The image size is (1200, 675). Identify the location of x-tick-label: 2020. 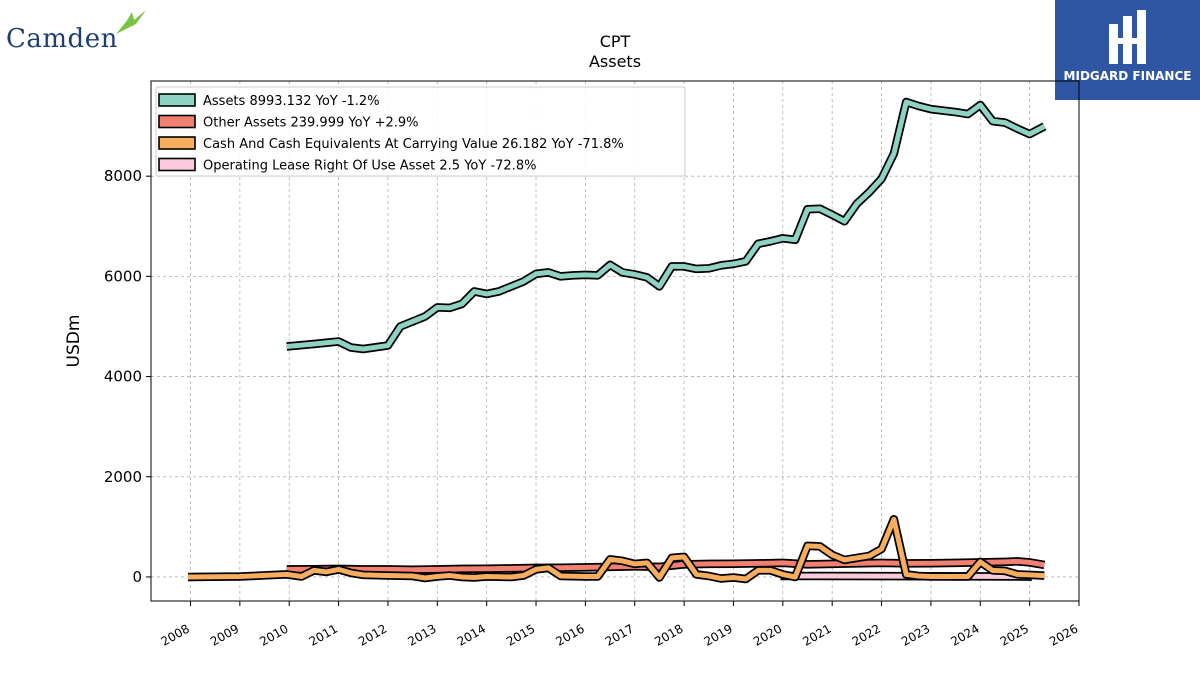
(767, 634).